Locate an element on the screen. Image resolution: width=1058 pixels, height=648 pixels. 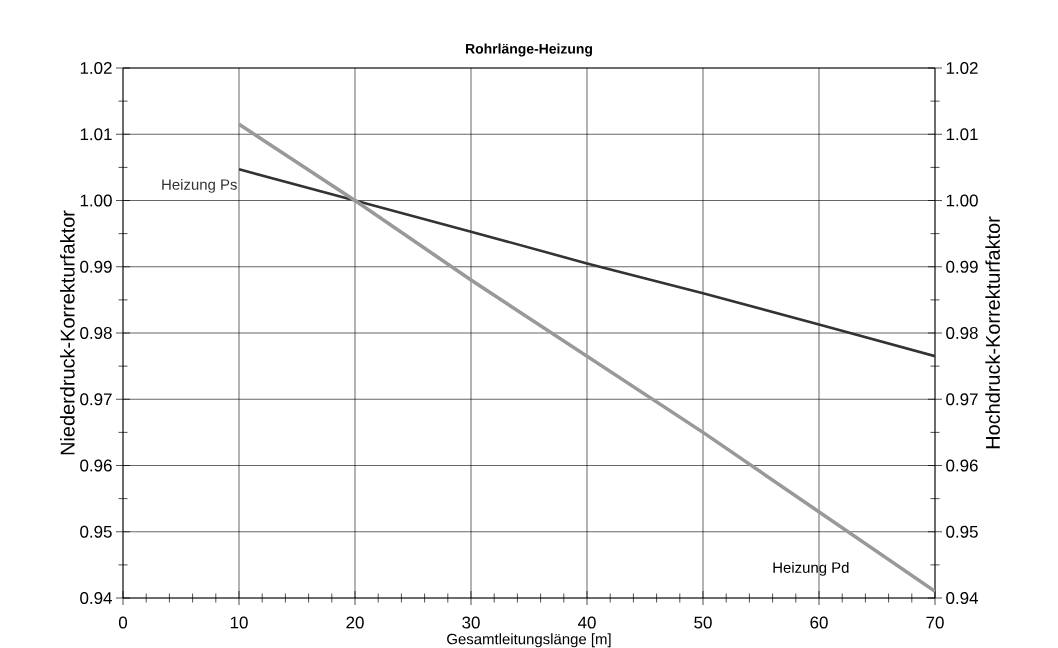
y2-tick-label: 0.94 is located at coordinates (962, 598).